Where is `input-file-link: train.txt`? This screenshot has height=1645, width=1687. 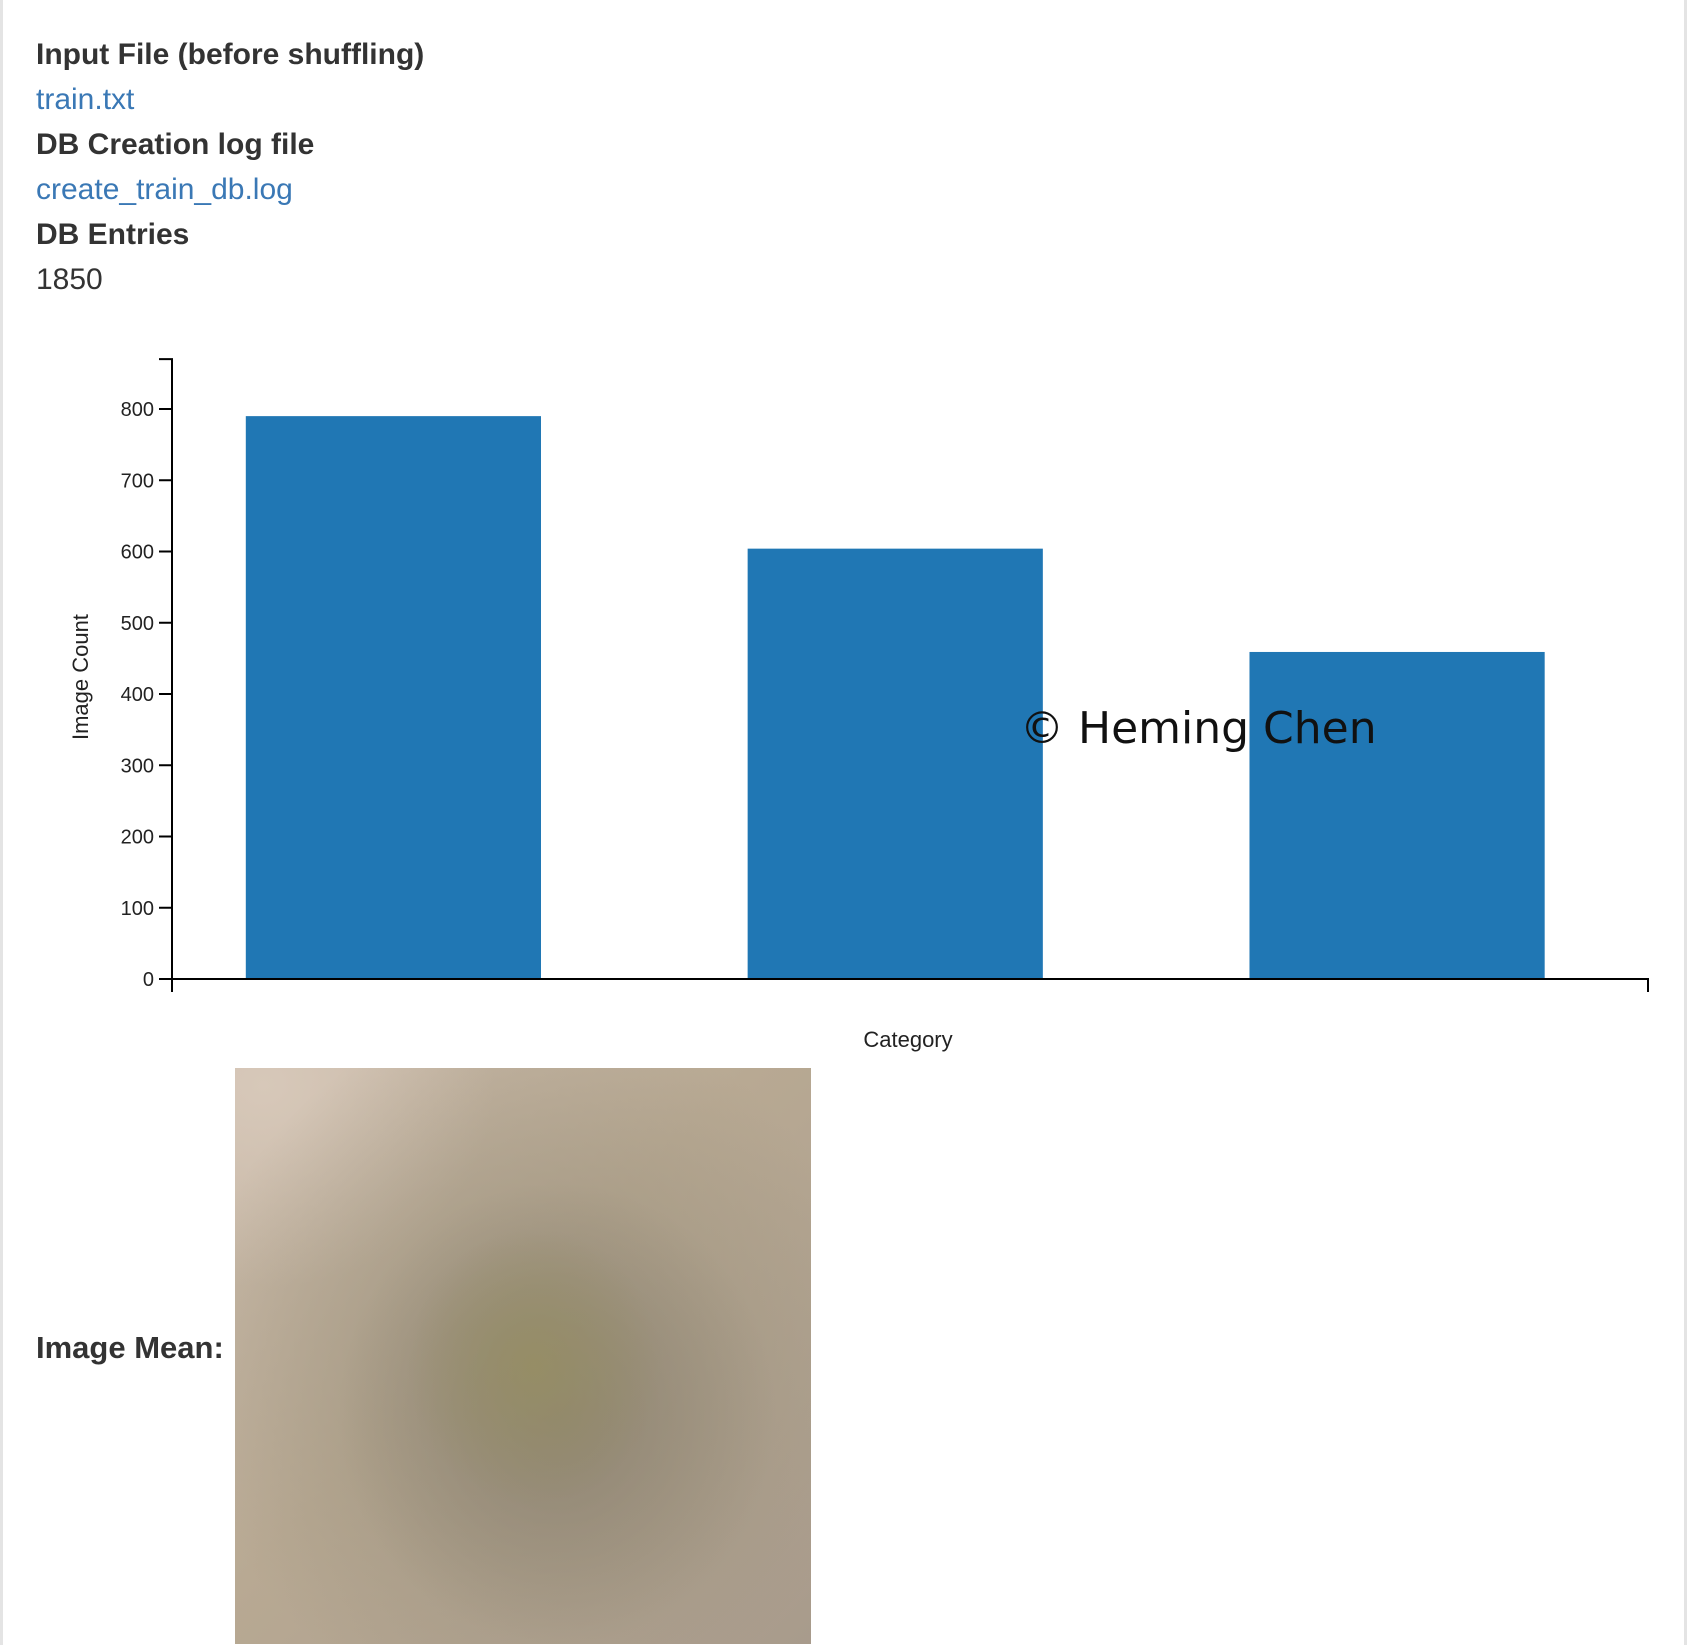
input-file-link: train.txt is located at coordinates (85, 99).